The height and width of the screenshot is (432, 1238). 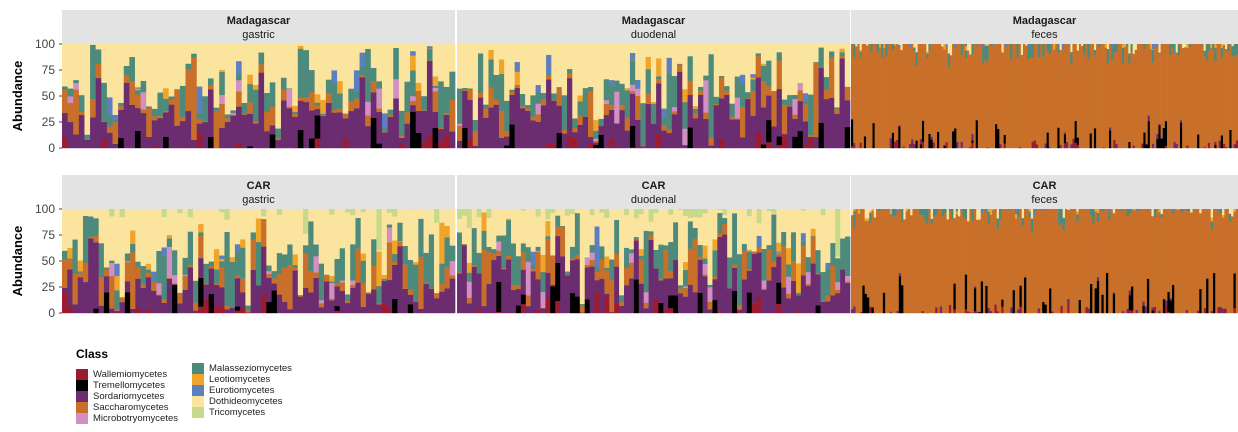 What do you see at coordinates (342, 281) in the screenshot?
I see `bar-segment-microbotryomycetes` at bounding box center [342, 281].